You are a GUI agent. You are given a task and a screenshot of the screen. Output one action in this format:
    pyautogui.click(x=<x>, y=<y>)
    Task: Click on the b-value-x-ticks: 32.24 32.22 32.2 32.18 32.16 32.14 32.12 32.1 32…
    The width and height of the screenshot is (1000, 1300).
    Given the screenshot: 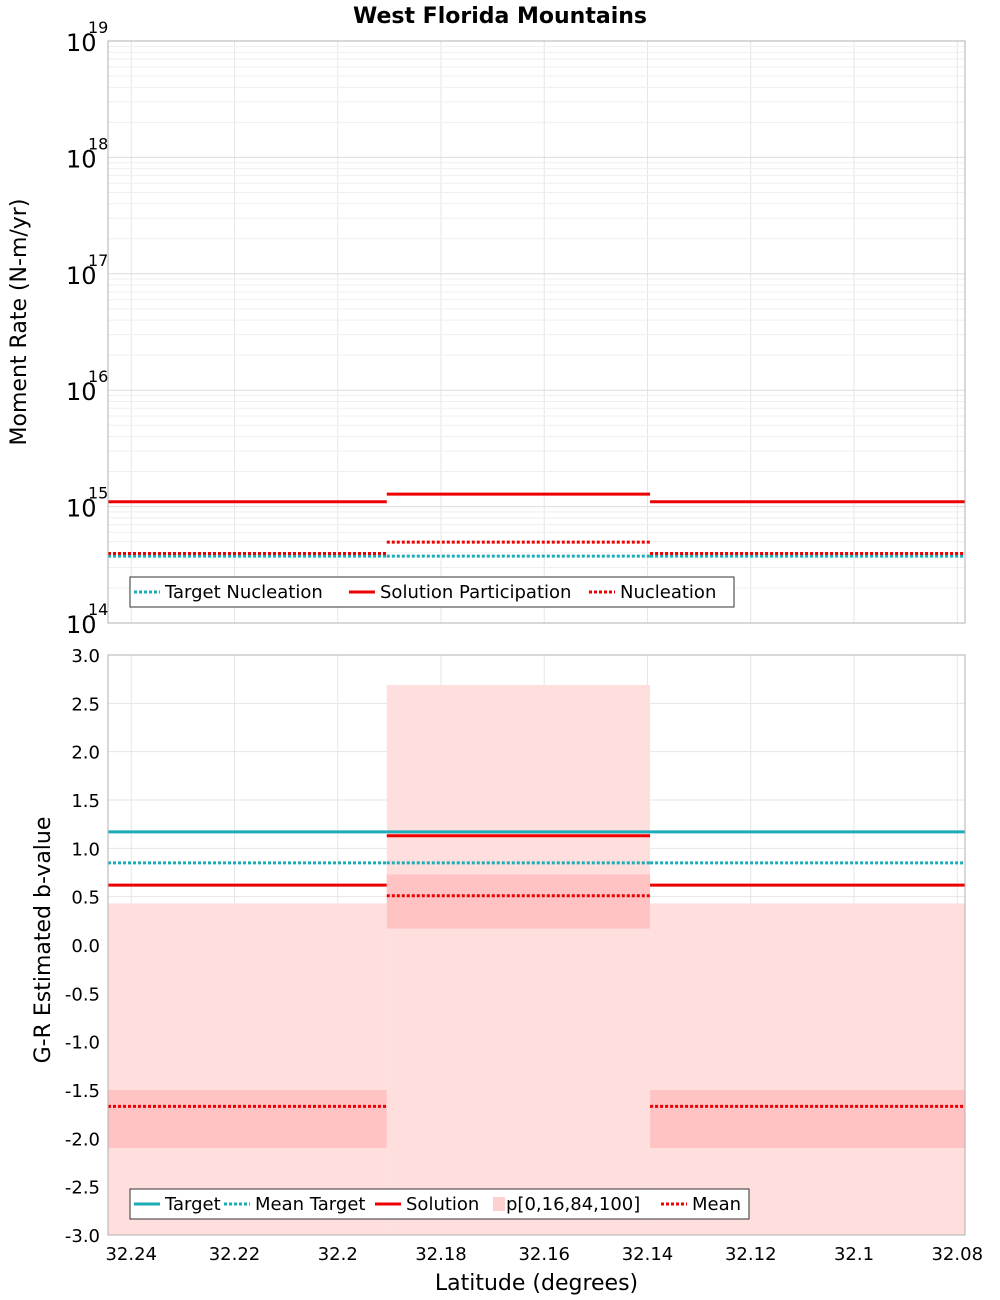 What is the action you would take?
    pyautogui.click(x=544, y=1254)
    